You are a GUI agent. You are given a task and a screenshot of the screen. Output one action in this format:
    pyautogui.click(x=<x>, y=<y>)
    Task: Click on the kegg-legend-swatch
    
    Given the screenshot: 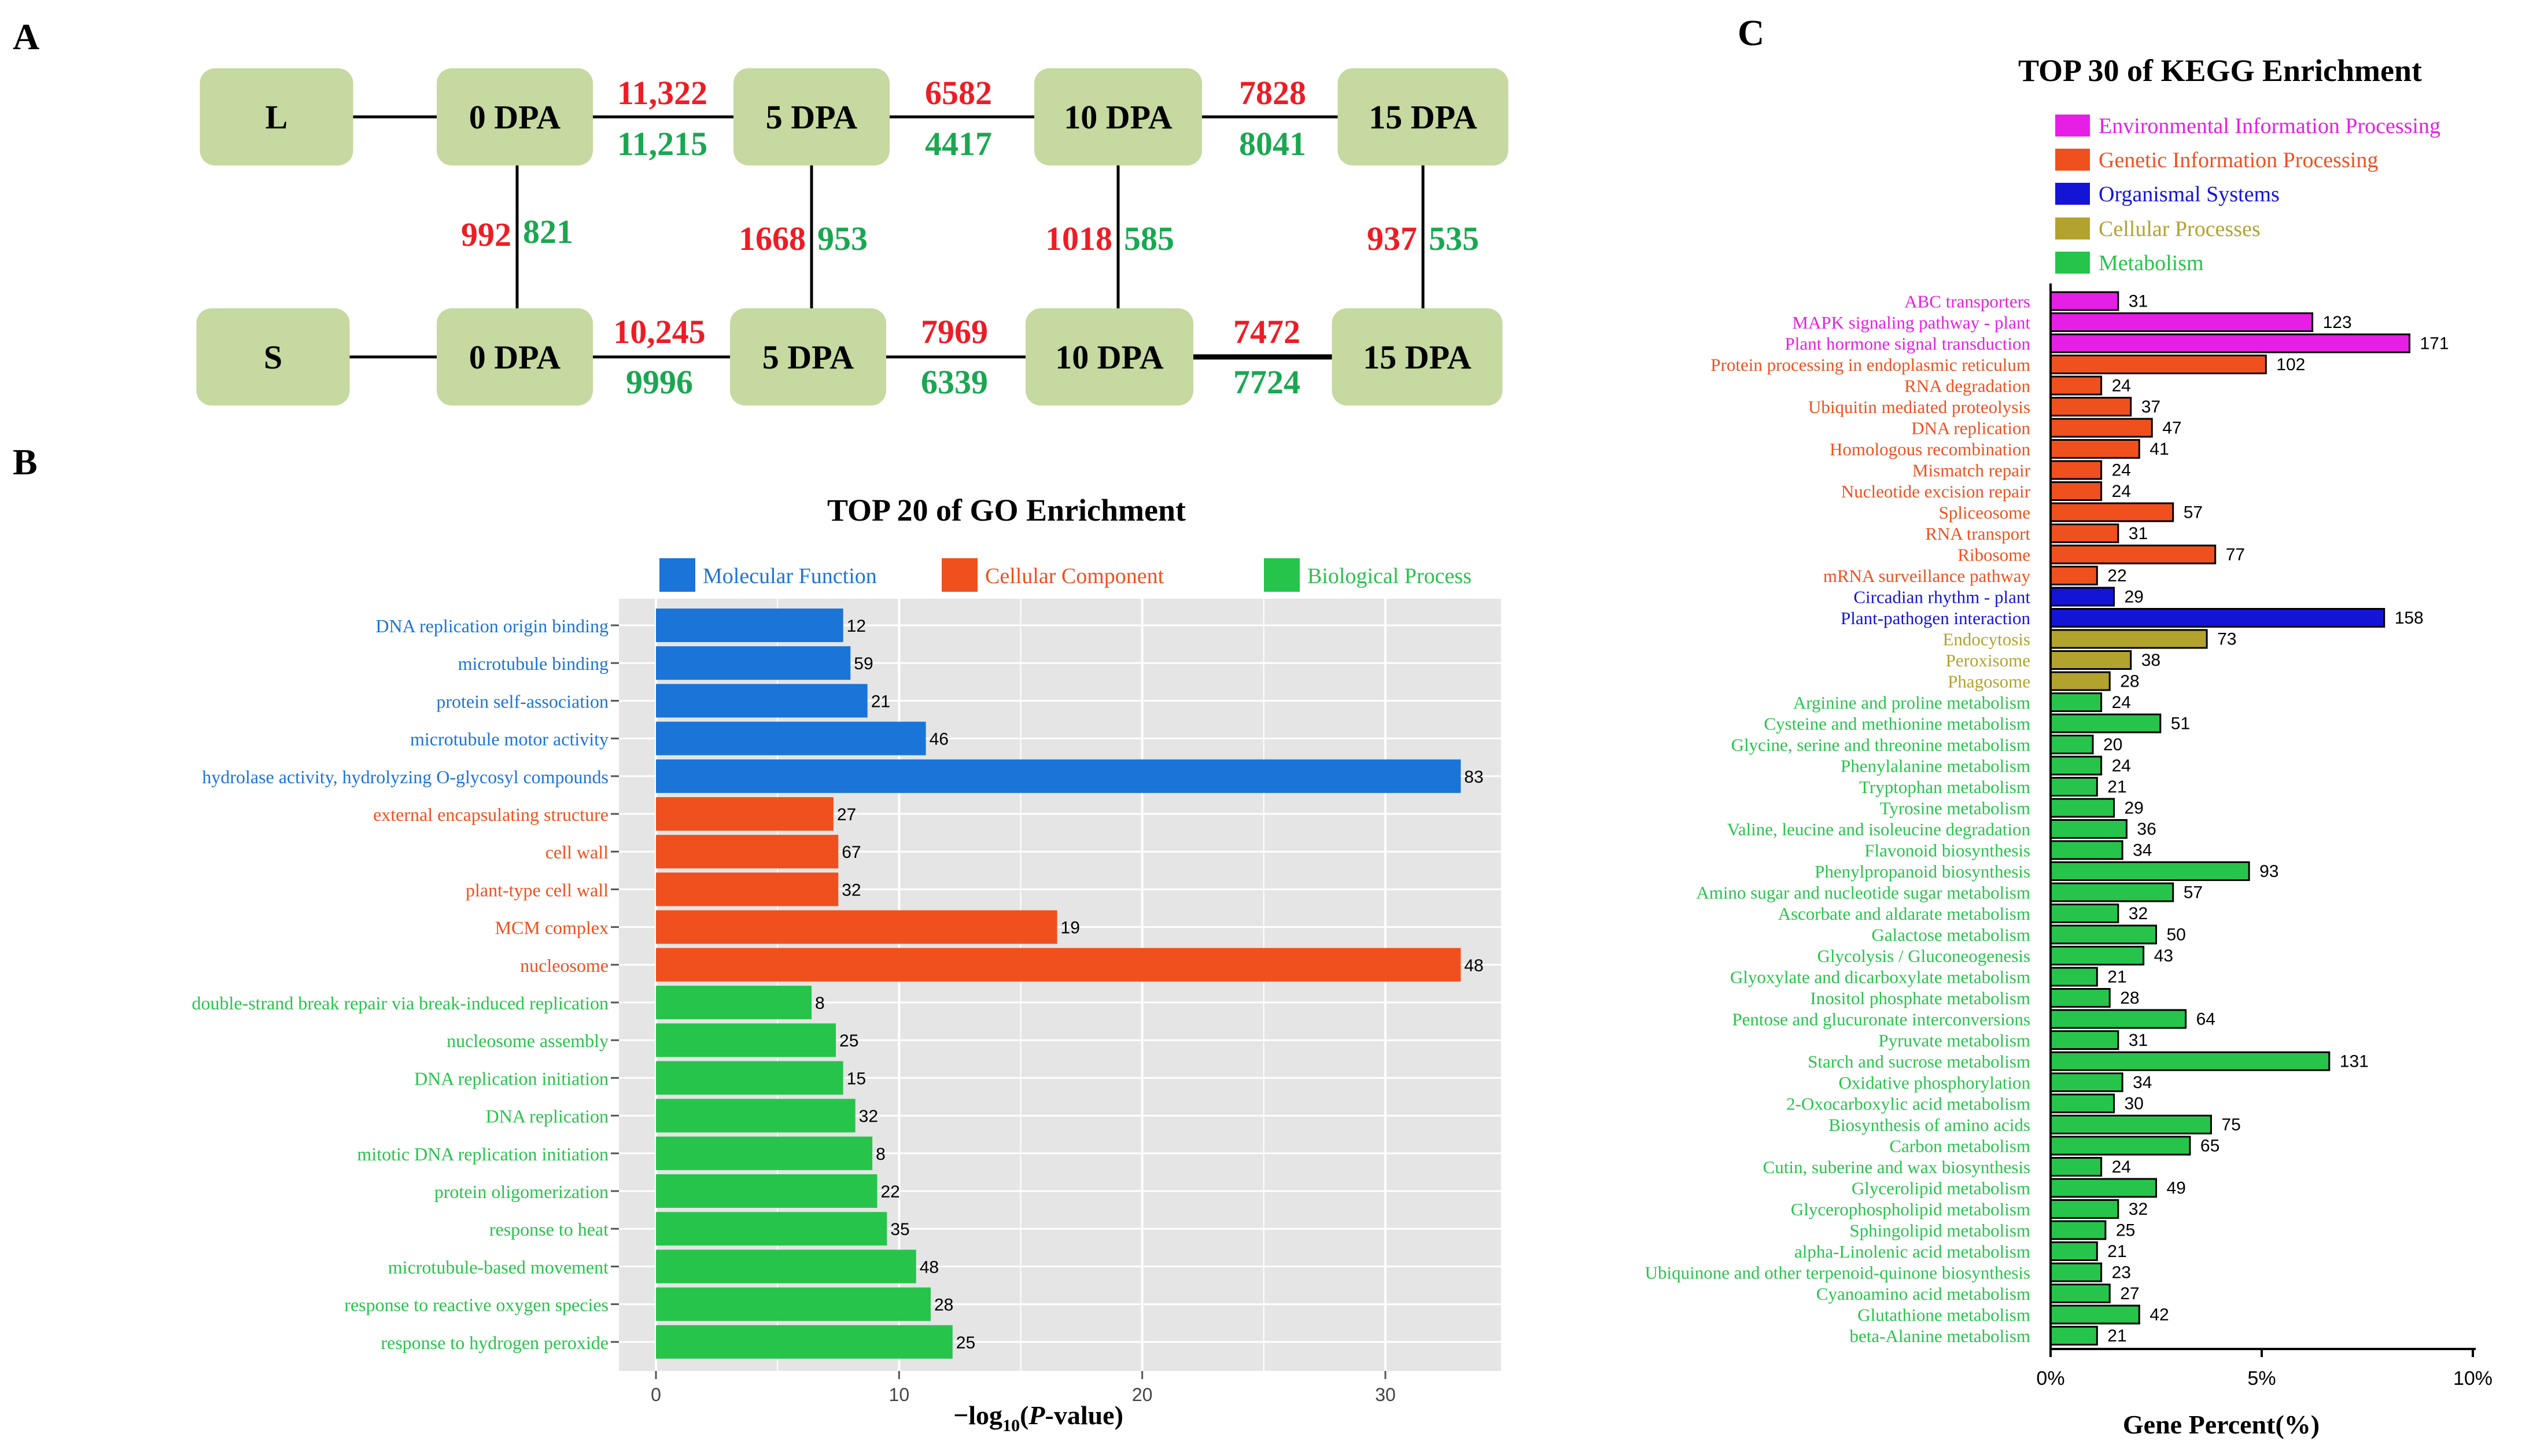 What is the action you would take?
    pyautogui.click(x=2072, y=160)
    